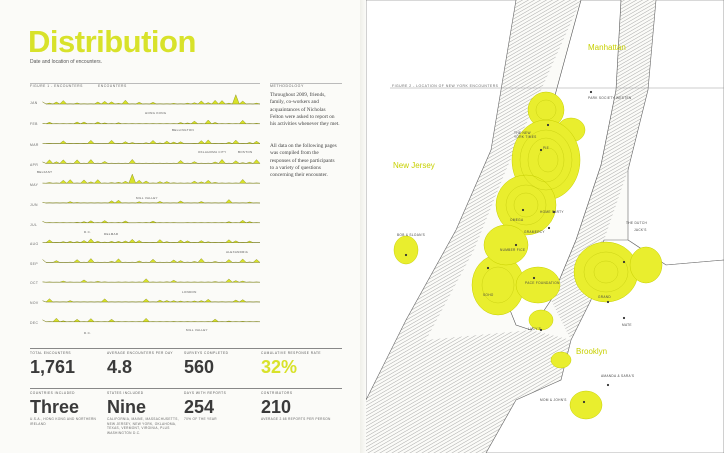  I want to click on region-manhattan: Manhattan, so click(607, 47).